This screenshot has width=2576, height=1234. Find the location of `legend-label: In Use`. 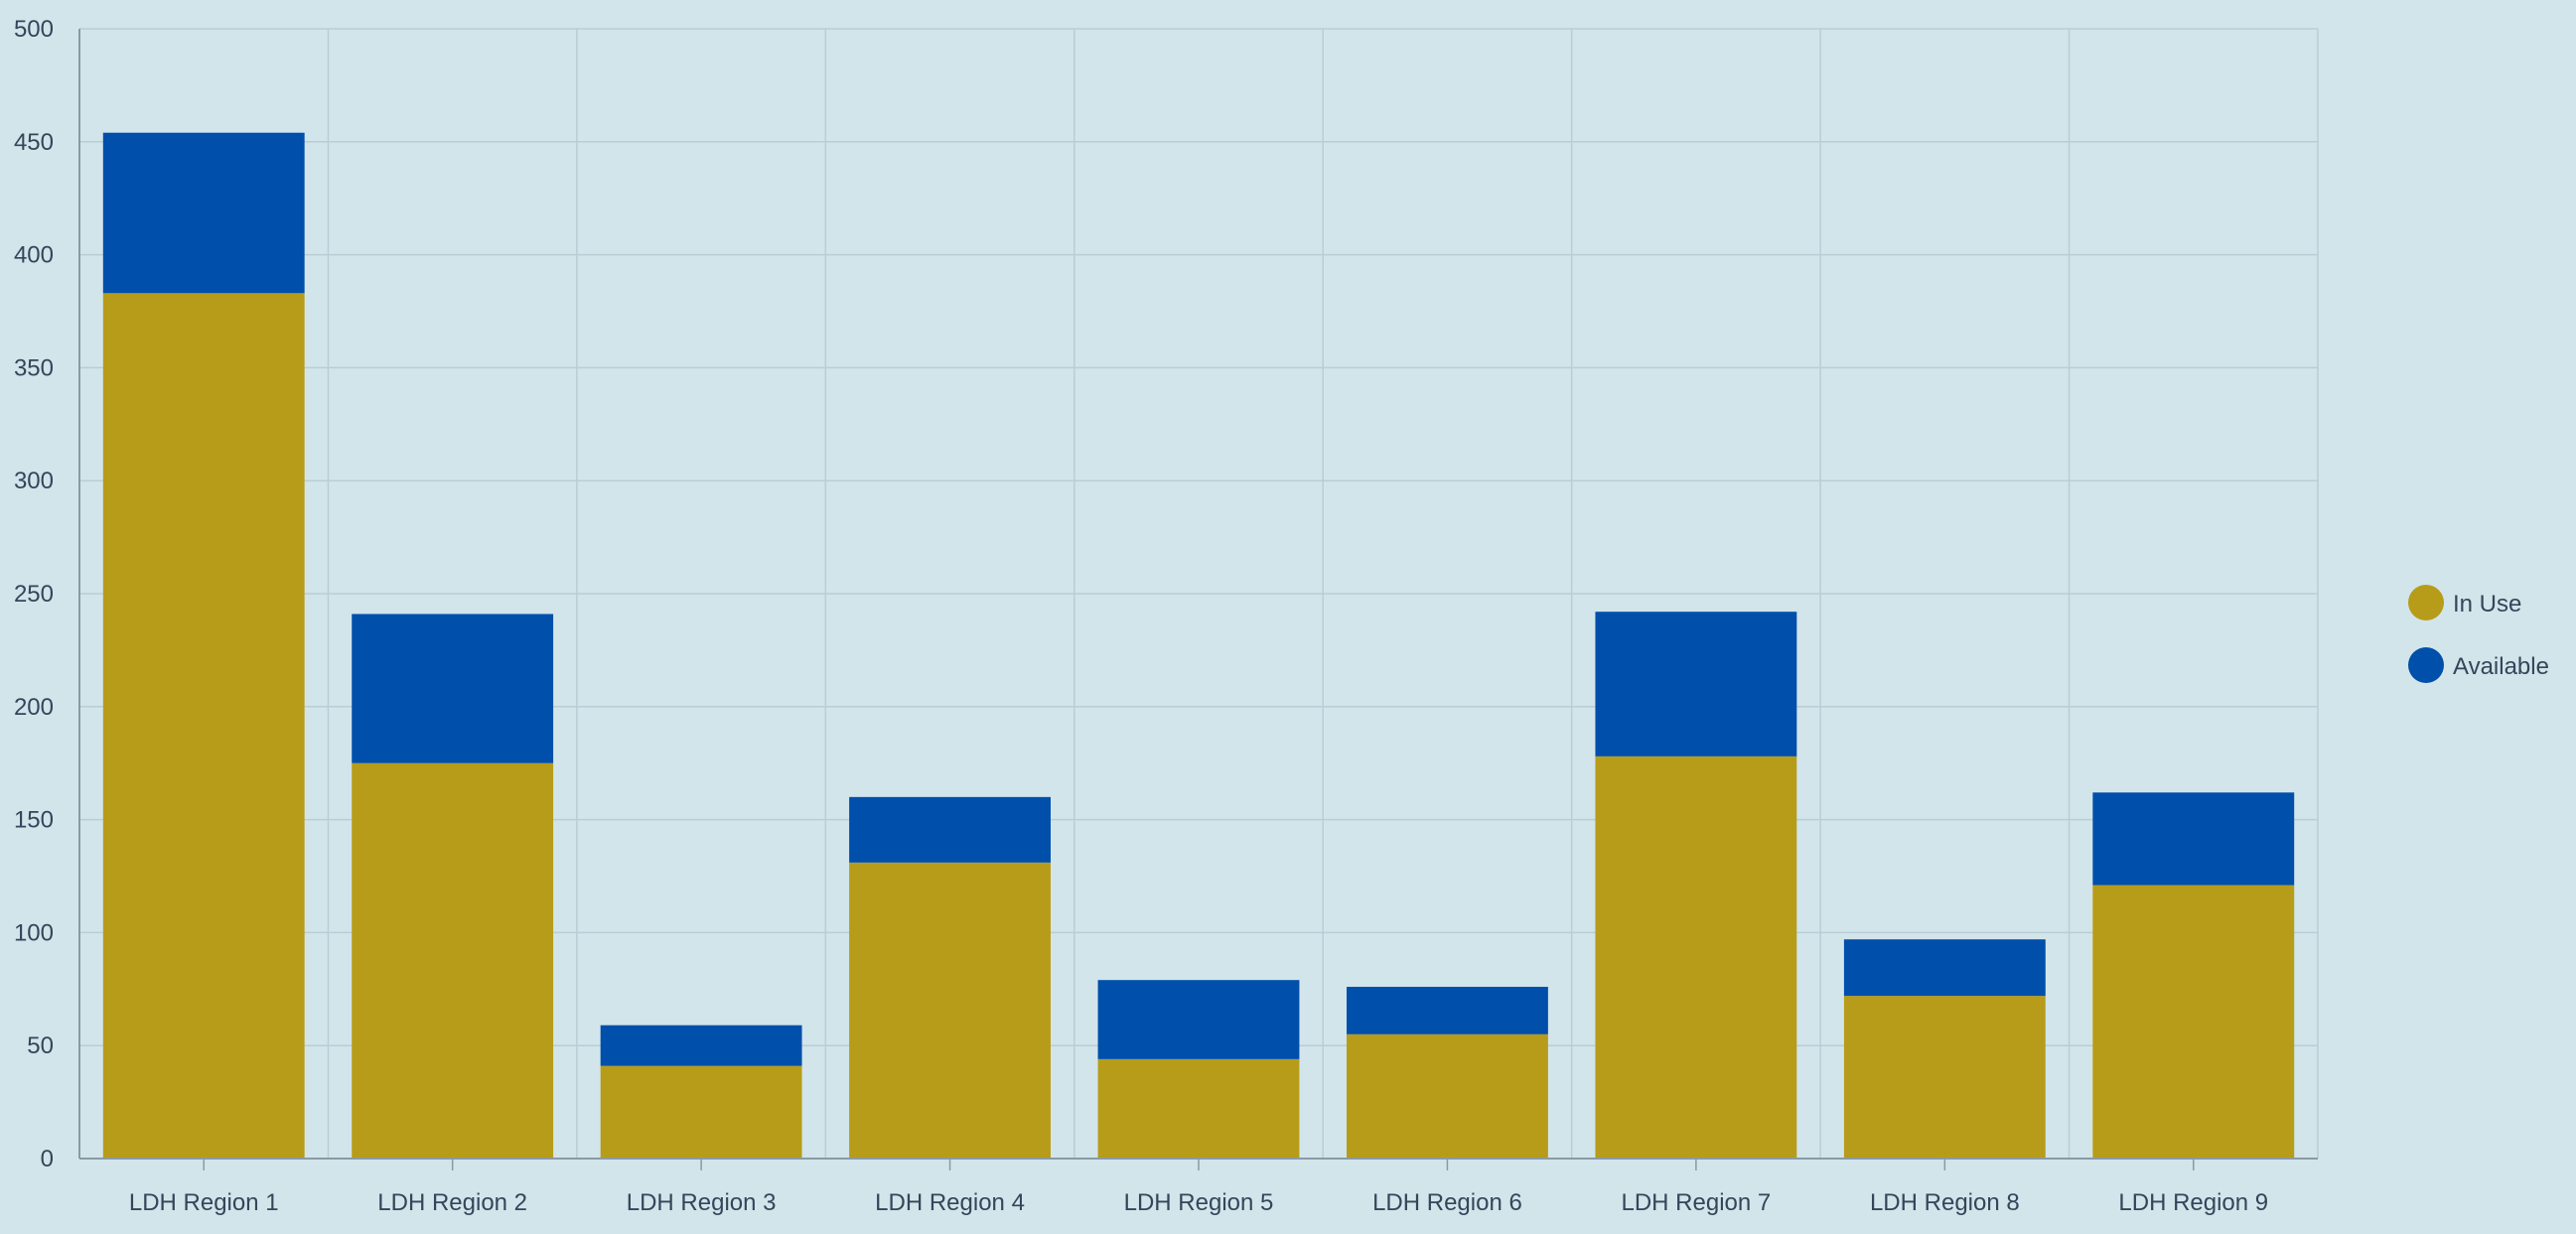

legend-label: In Use is located at coordinates (2487, 604).